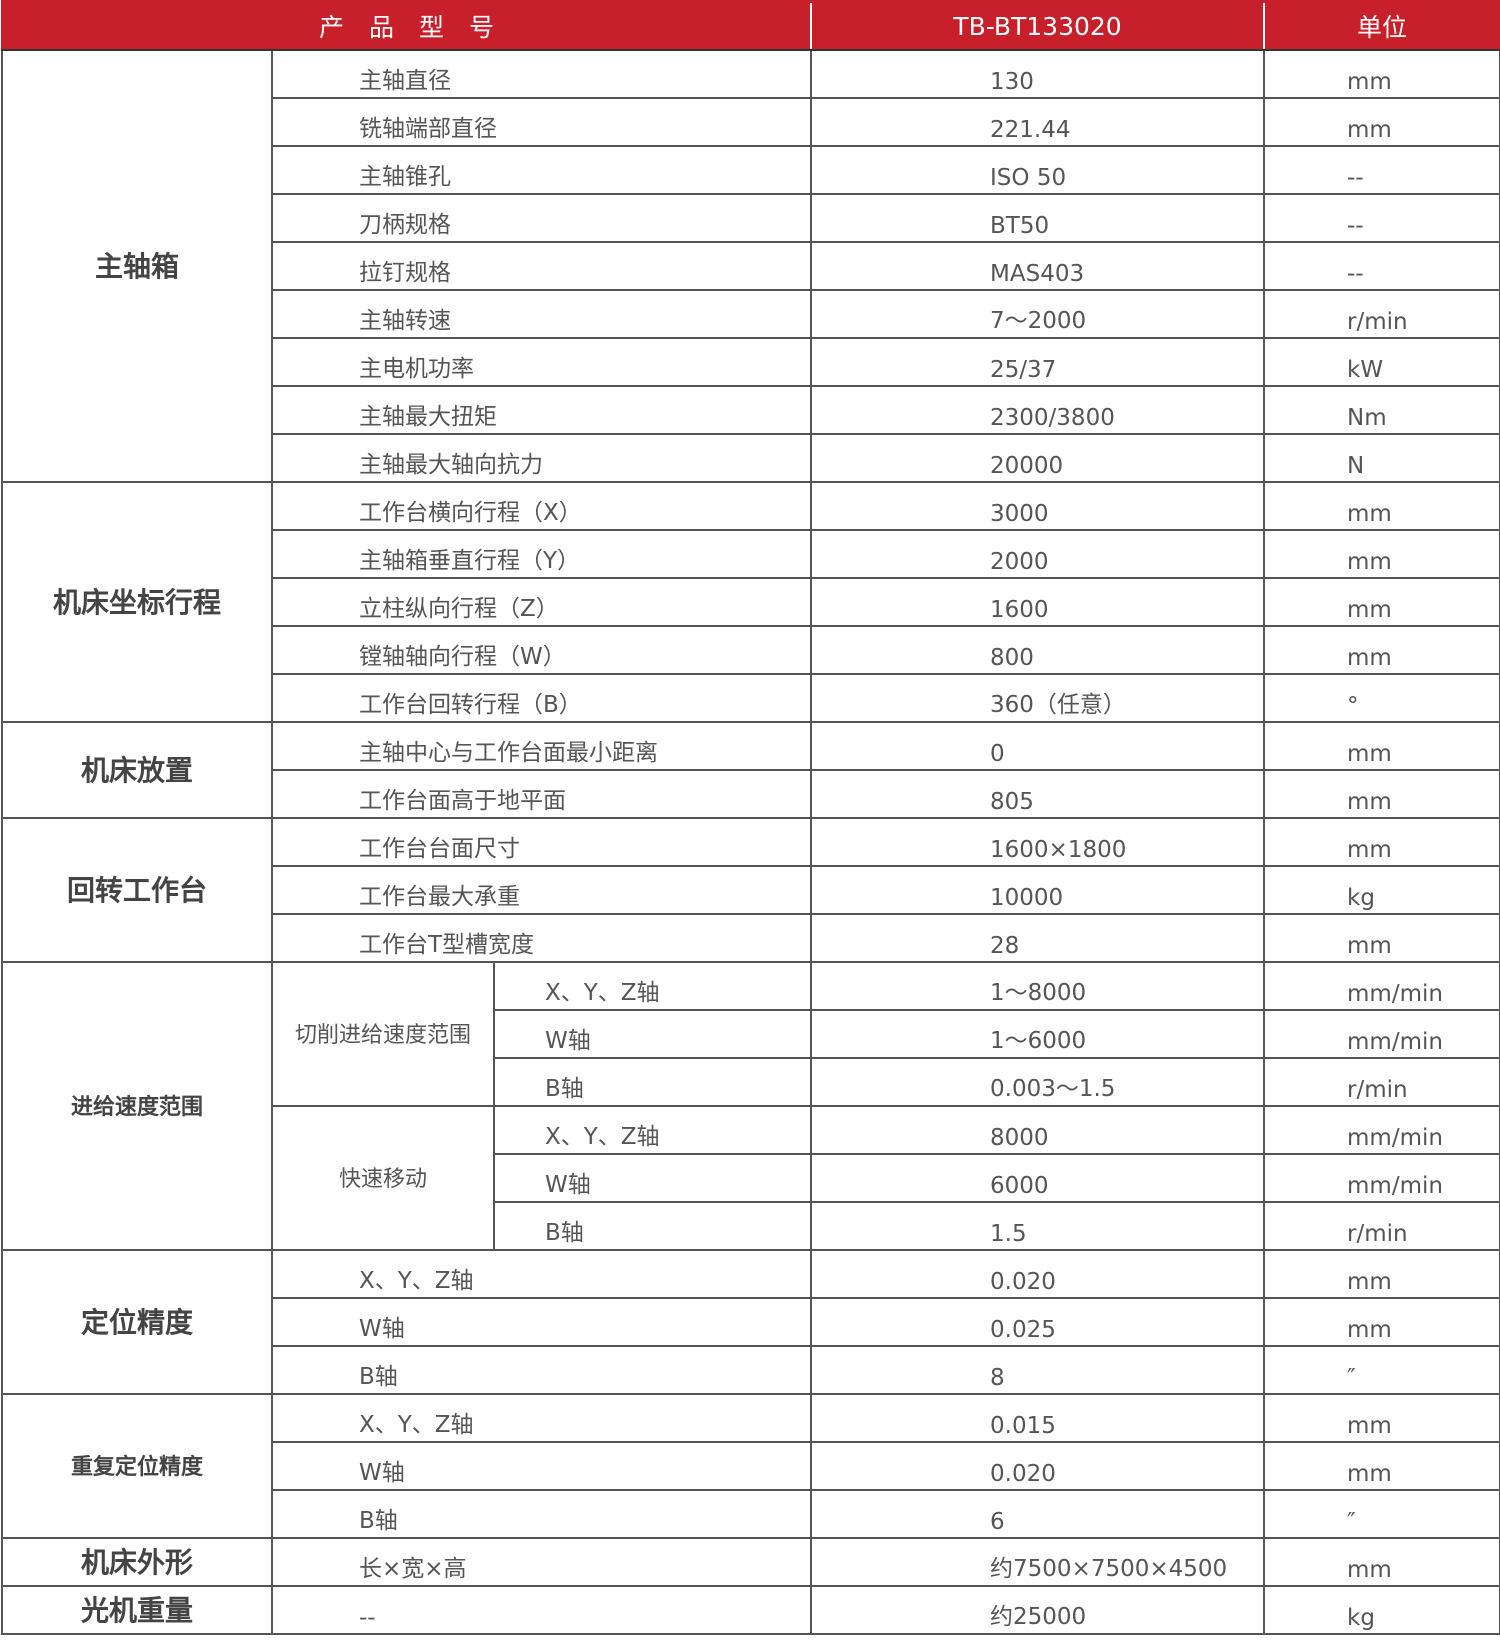 The image size is (1500, 1641). I want to click on param-value: 约25000, so click(1038, 1610).